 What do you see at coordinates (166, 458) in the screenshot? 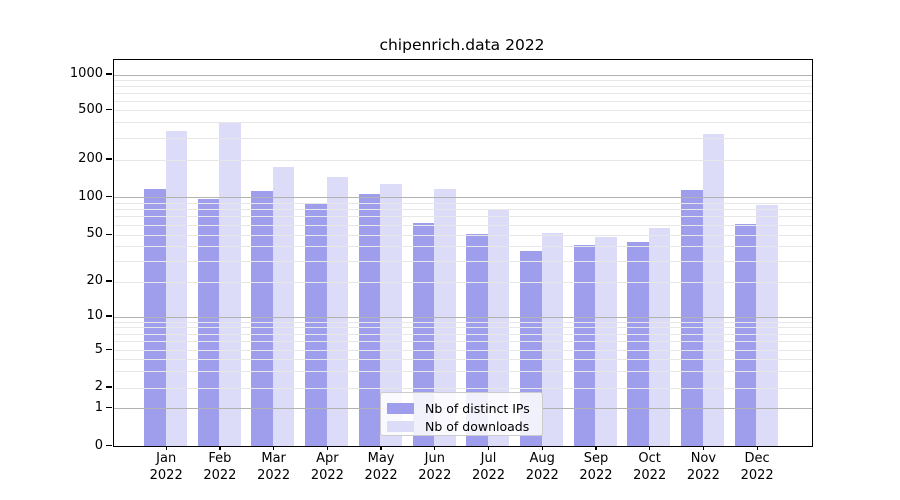
I see `x-tick-label-month: Jan` at bounding box center [166, 458].